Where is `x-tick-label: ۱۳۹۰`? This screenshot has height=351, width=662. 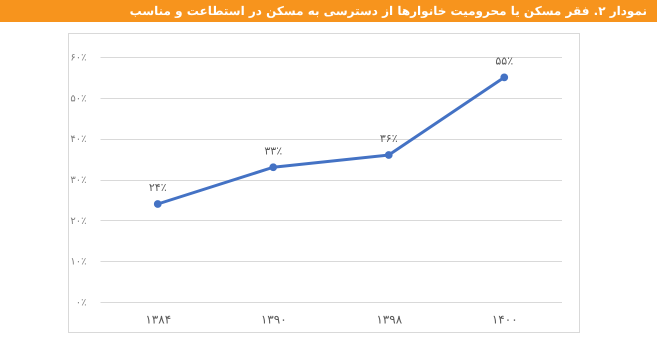 x-tick-label: ۱۳۹۰ is located at coordinates (273, 319).